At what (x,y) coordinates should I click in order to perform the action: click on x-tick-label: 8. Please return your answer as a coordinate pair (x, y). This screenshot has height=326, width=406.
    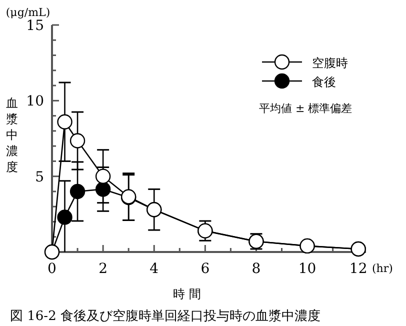
    Looking at the image, I should click on (256, 269).